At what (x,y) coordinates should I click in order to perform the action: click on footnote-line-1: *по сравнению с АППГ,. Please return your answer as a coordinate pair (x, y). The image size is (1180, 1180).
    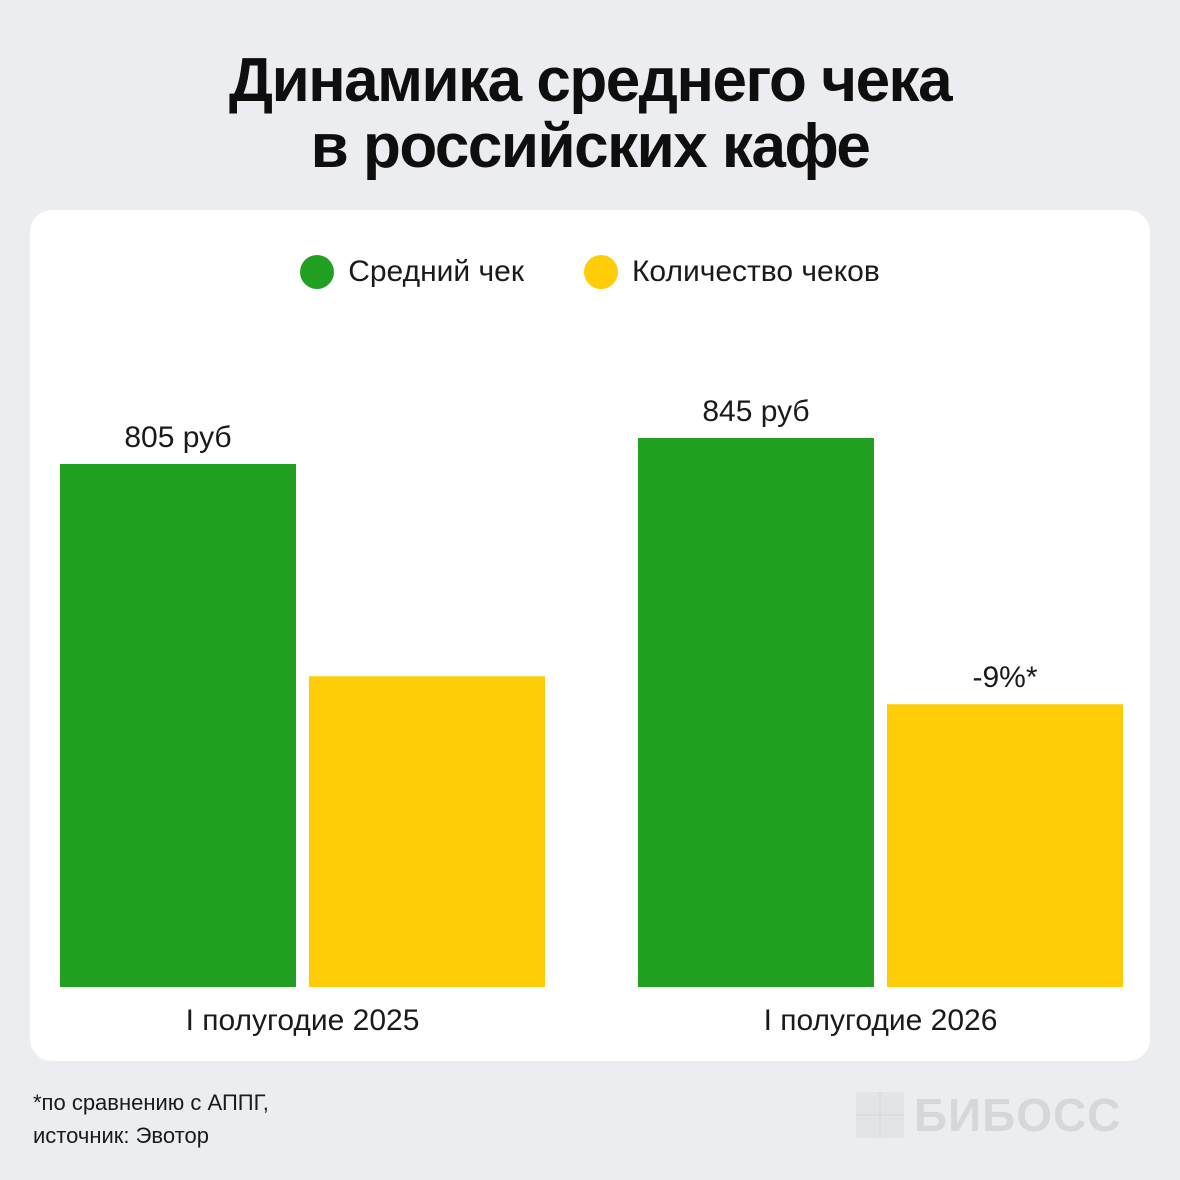
    Looking at the image, I should click on (151, 1102).